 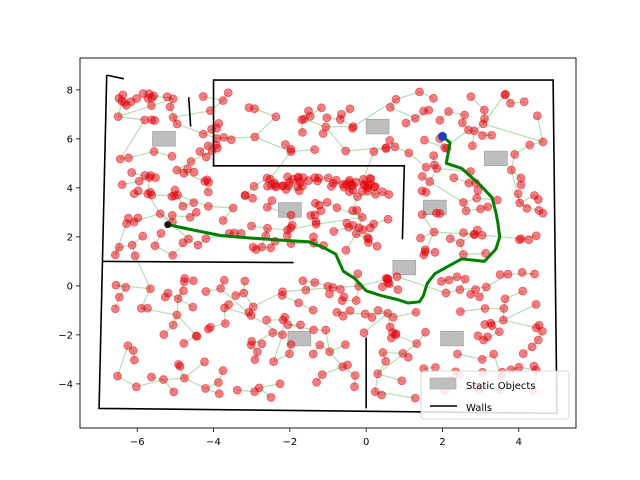 What do you see at coordinates (70, 90) in the screenshot?
I see `y-tick-label: 8` at bounding box center [70, 90].